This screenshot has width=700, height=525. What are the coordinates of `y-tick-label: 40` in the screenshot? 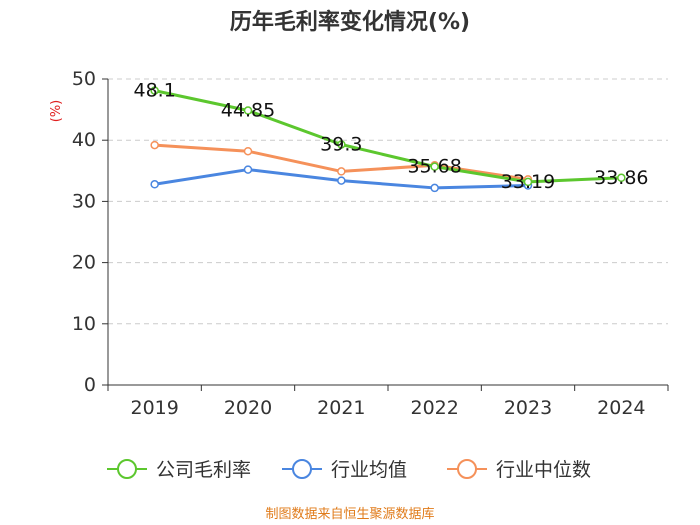 It's located at (84, 140).